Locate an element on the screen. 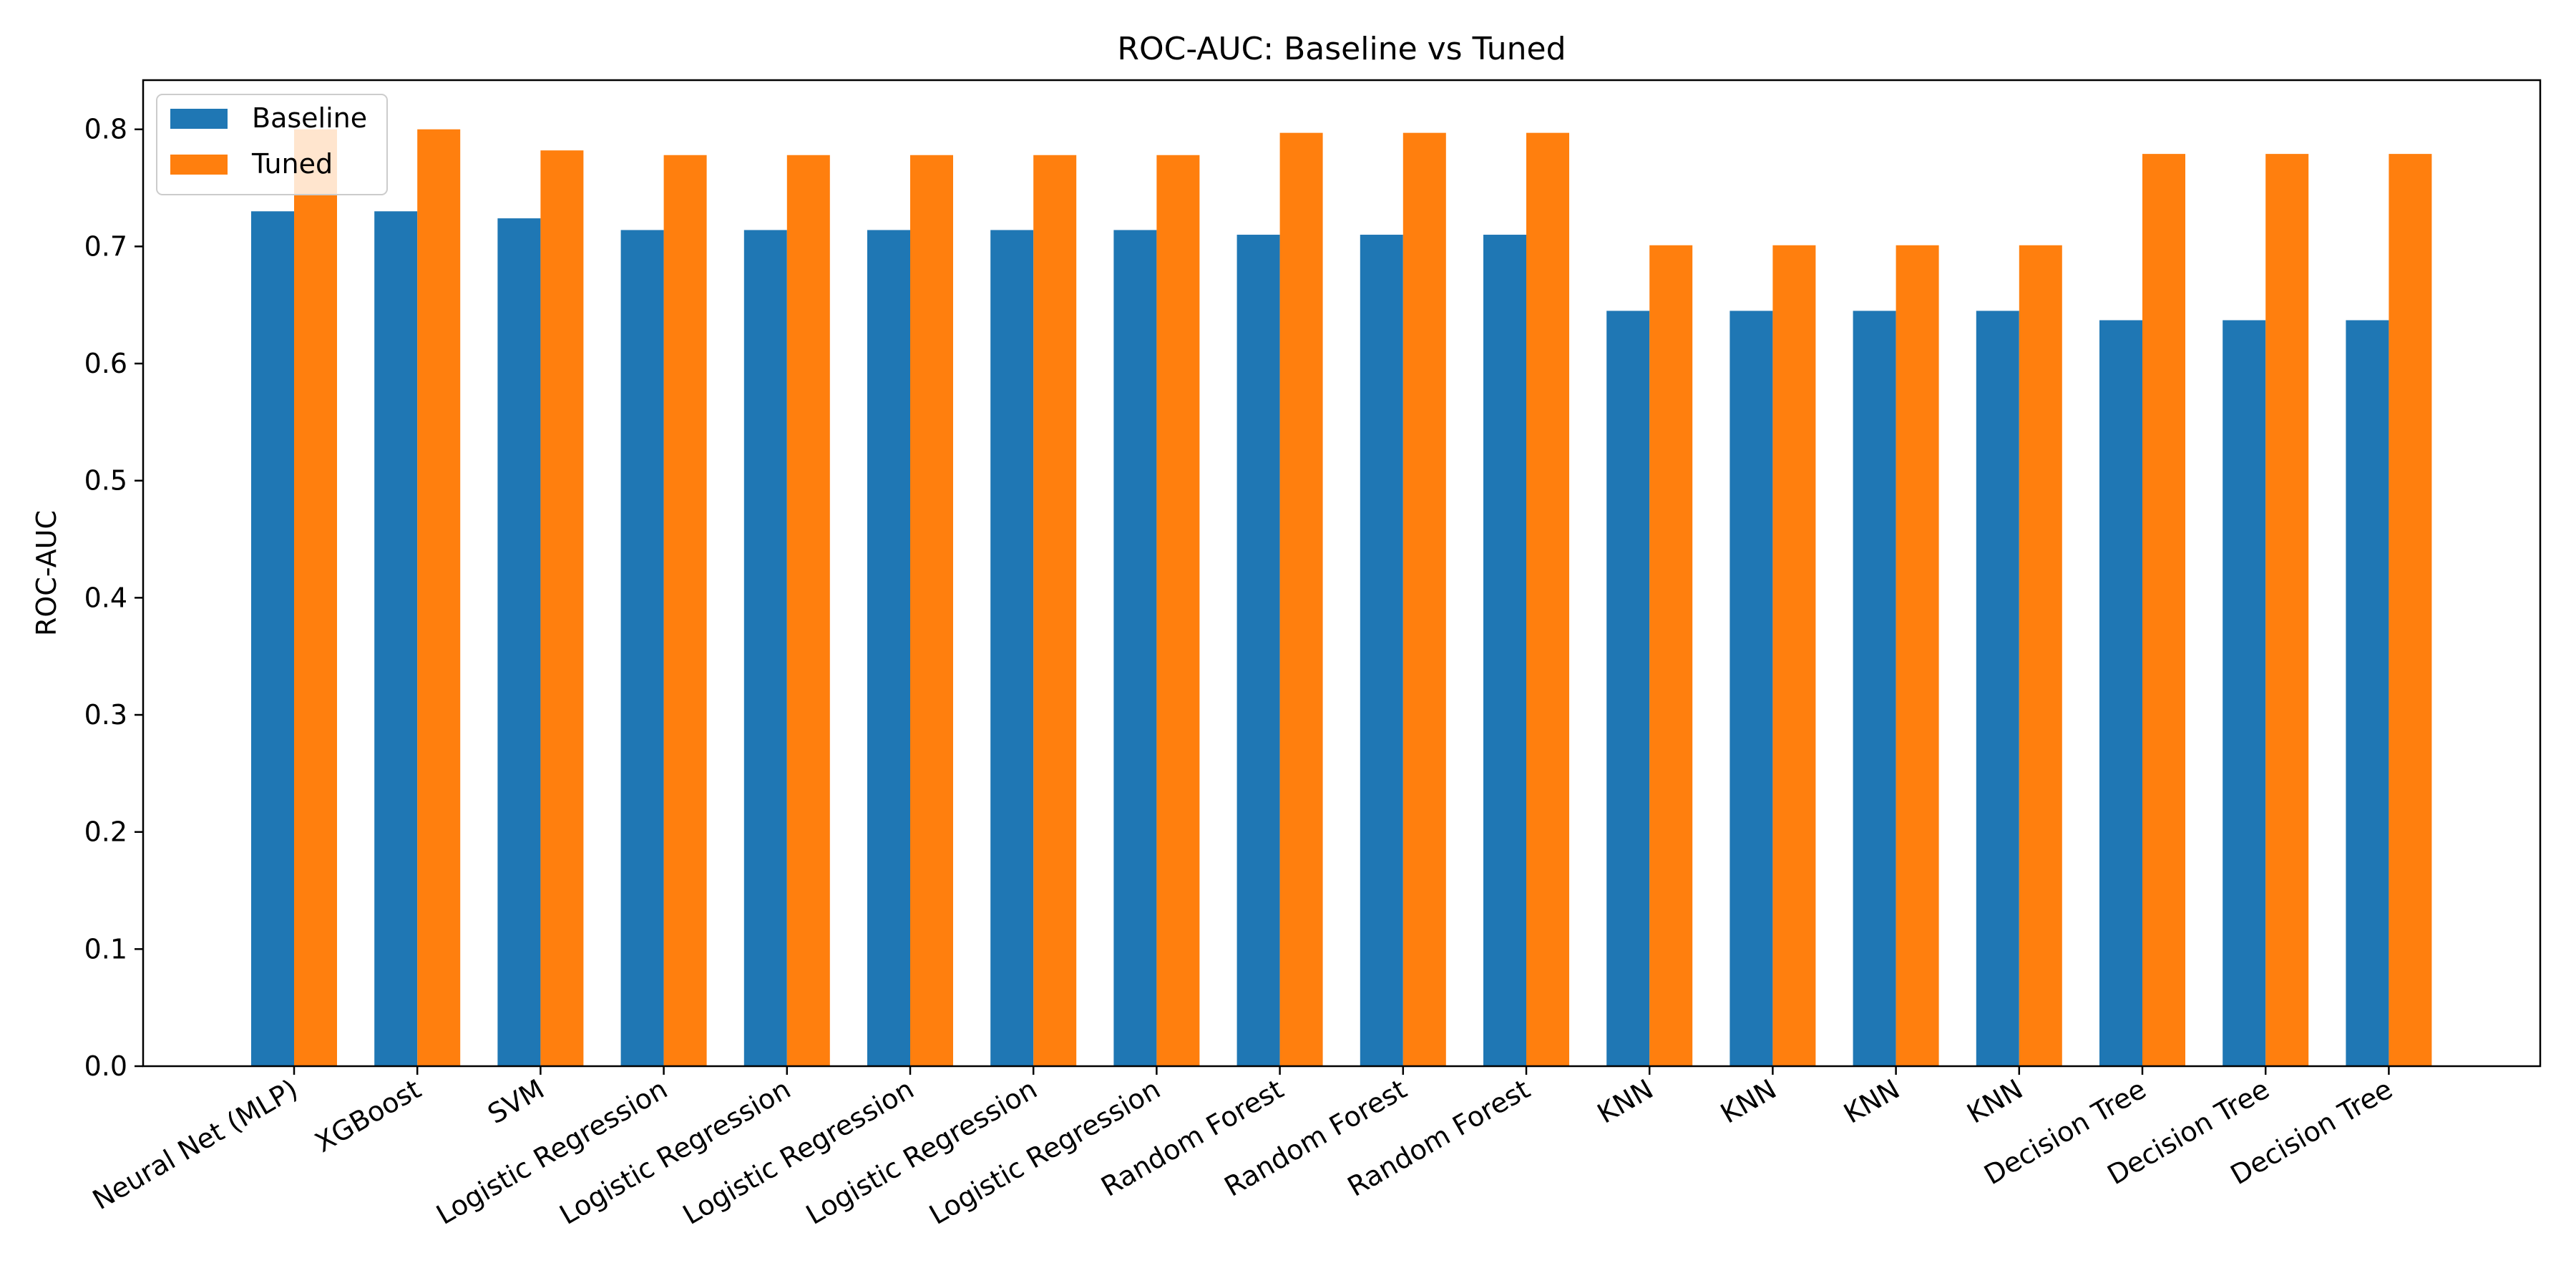  legend-label-tuned: Tuned is located at coordinates (292, 164).